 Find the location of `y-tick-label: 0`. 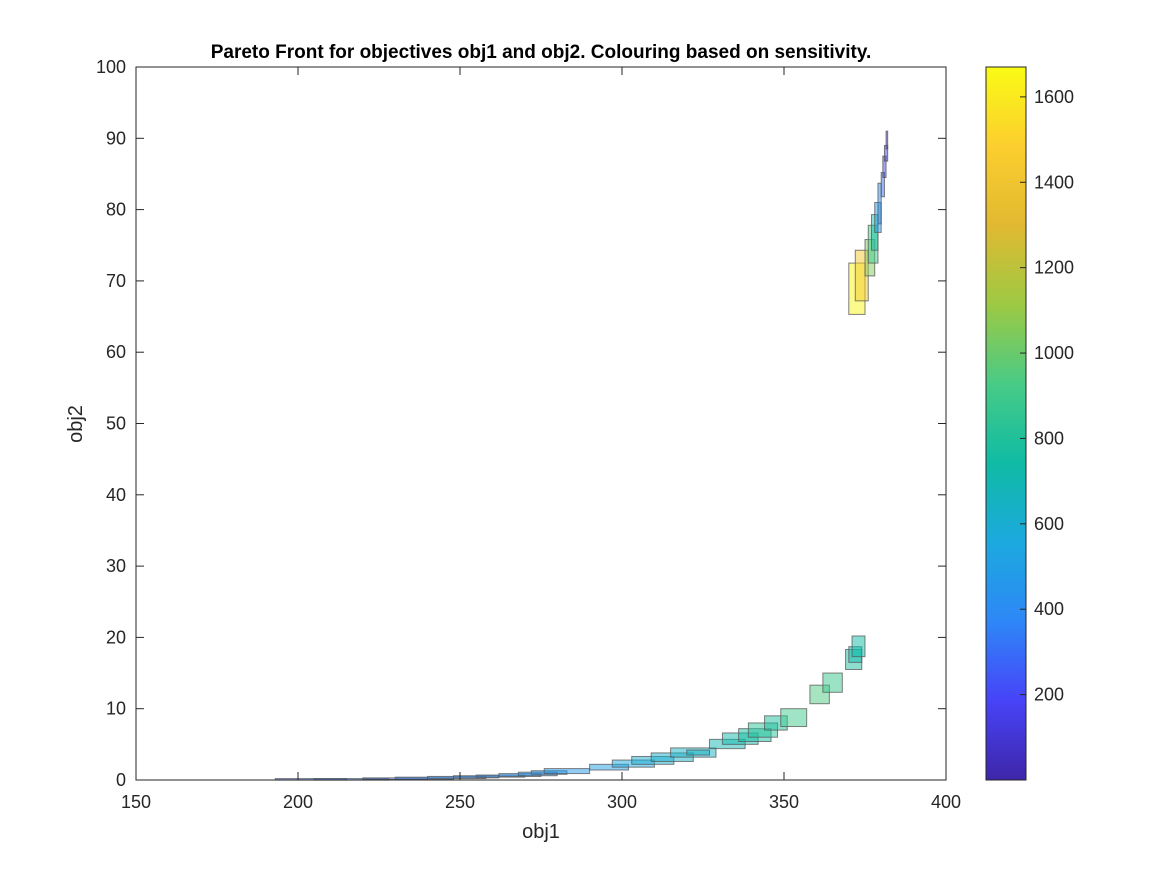

y-tick-label: 0 is located at coordinates (121, 780).